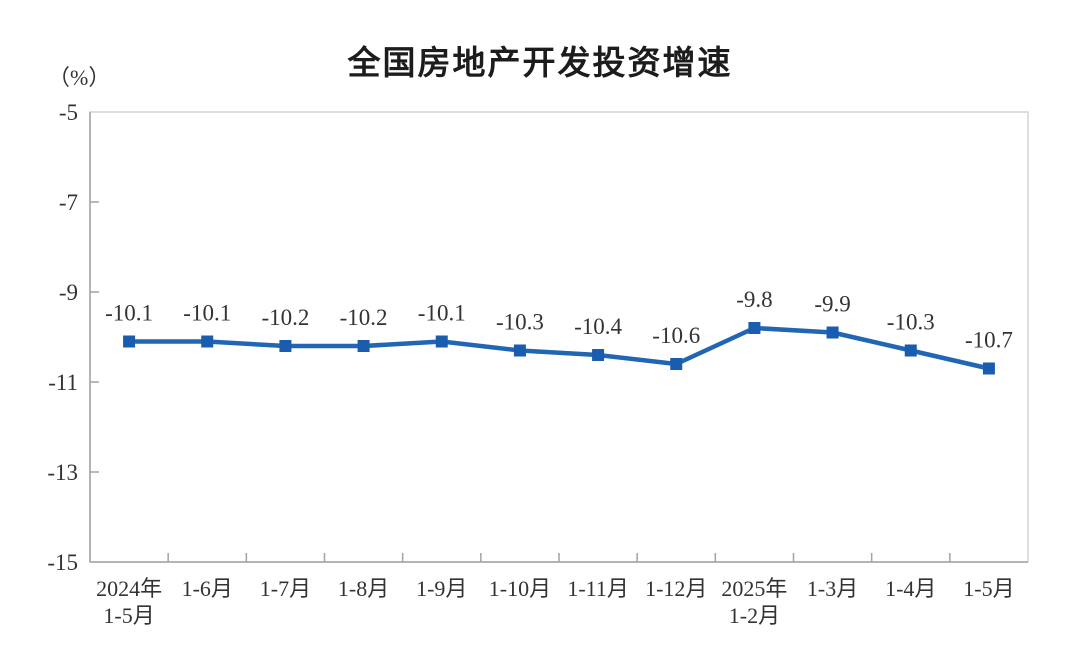 The image size is (1080, 648). What do you see at coordinates (559, 348) in the screenshot?
I see `trend-line` at bounding box center [559, 348].